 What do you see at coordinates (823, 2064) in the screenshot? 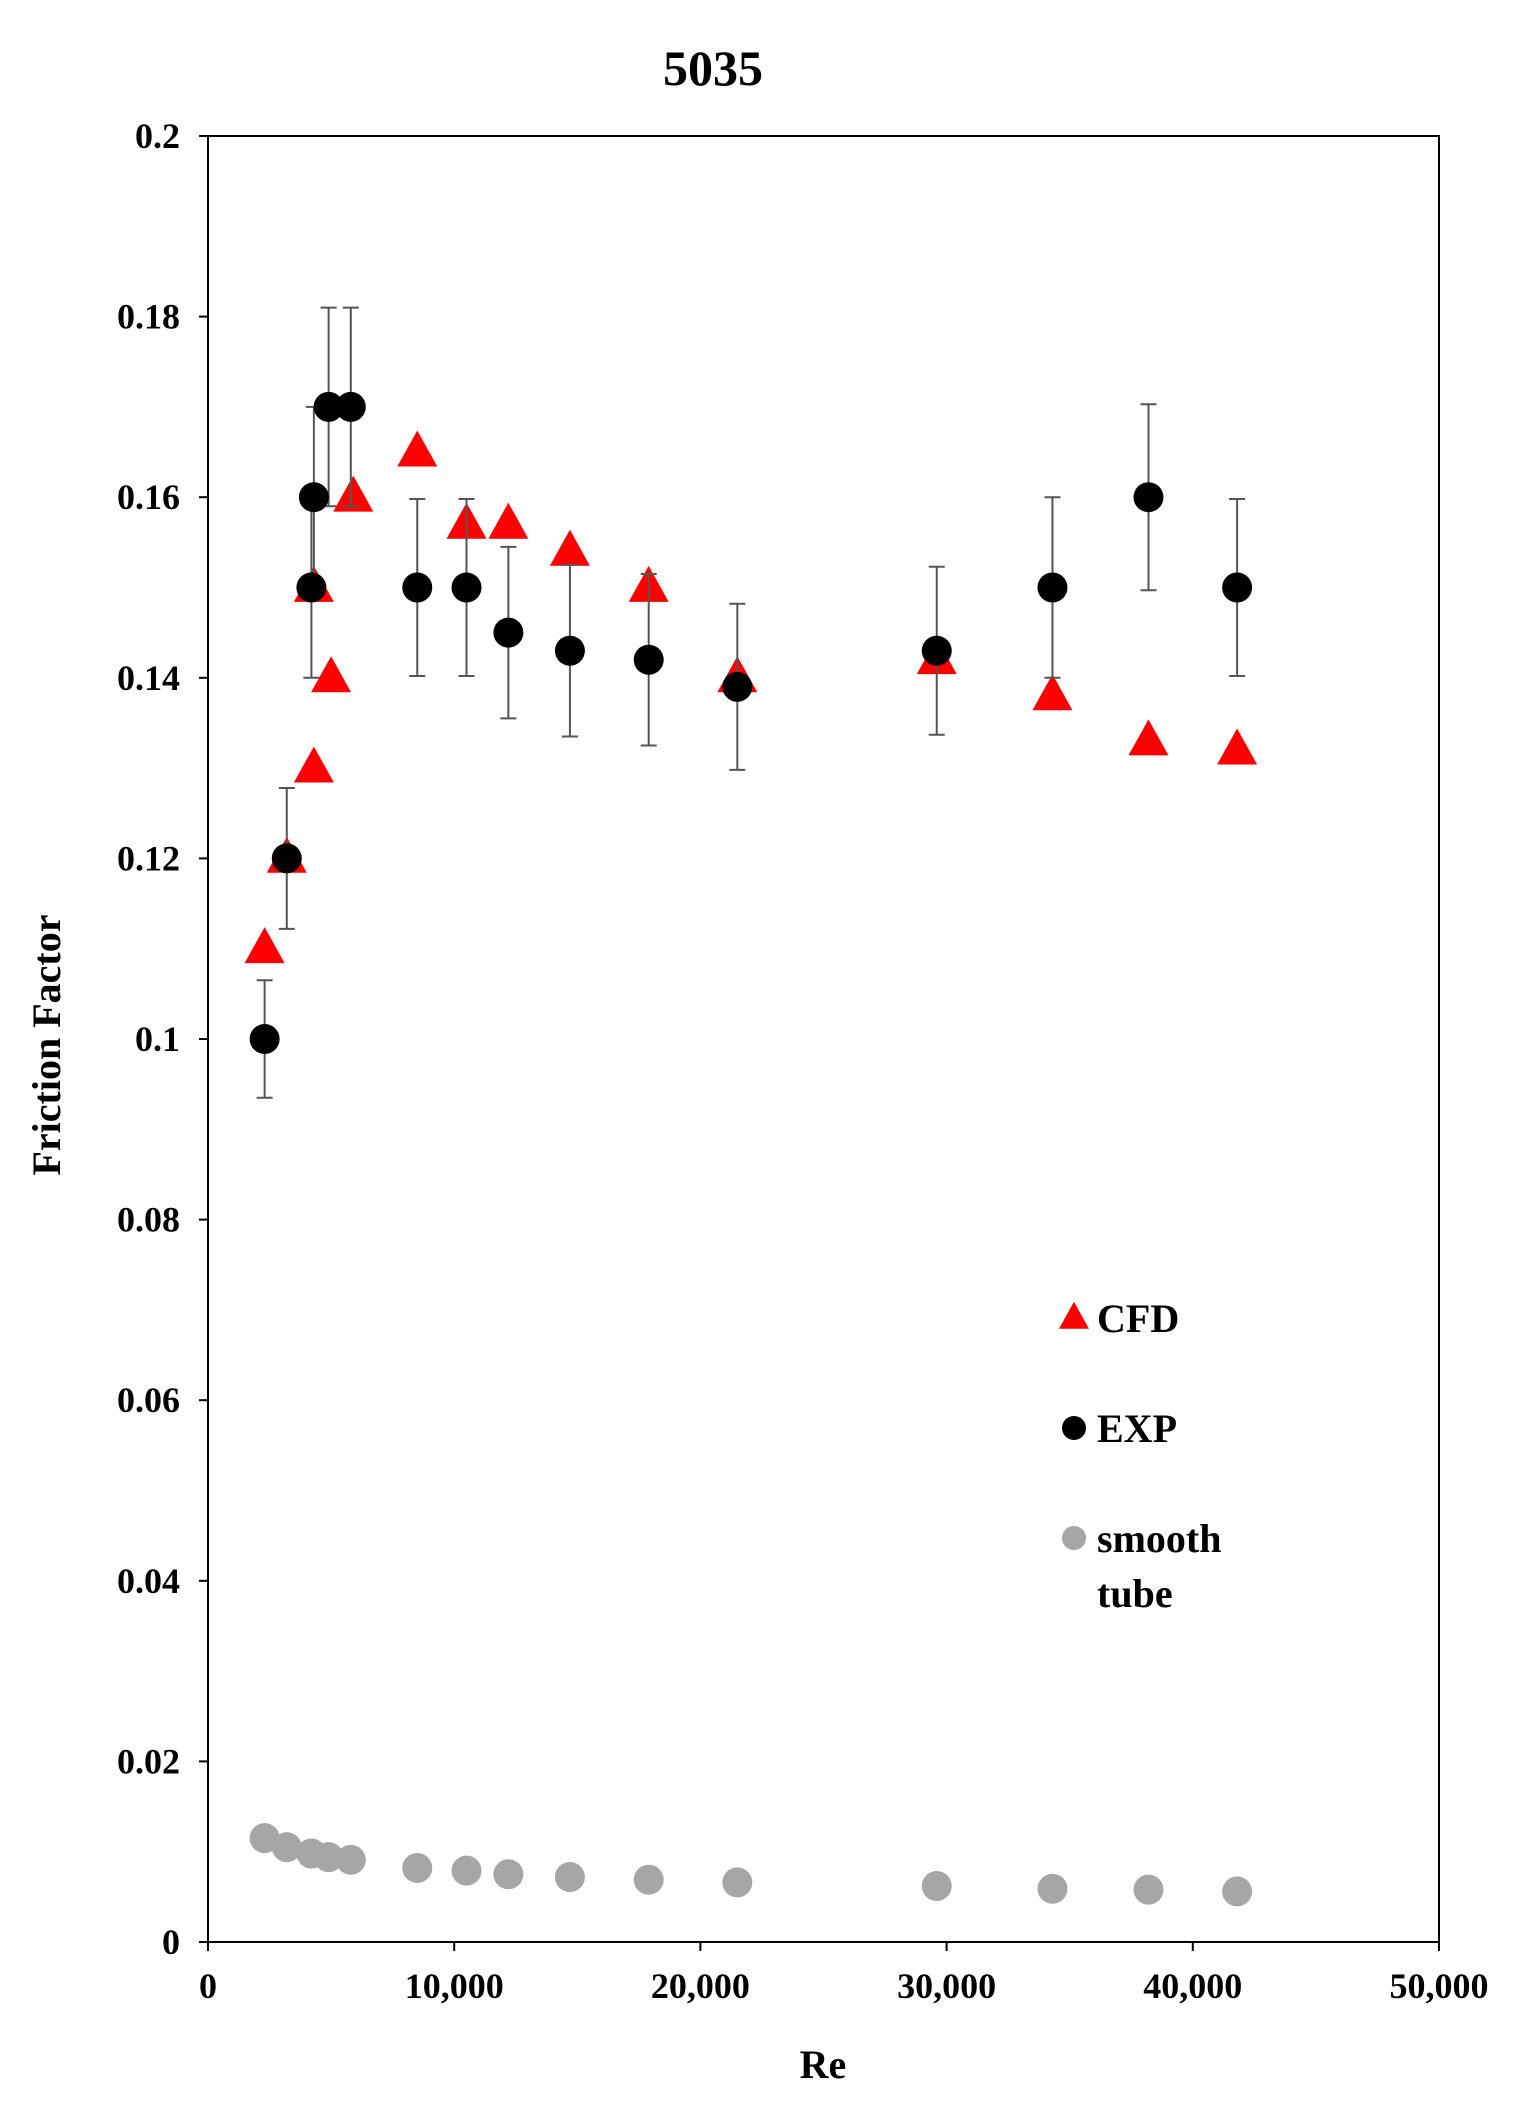
I see `x-axis-label: Re` at bounding box center [823, 2064].